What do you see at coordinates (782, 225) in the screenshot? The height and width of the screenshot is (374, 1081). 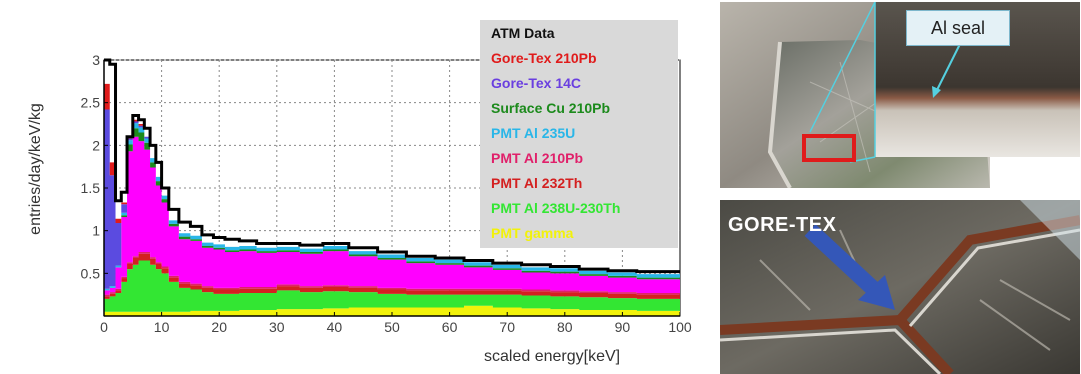 I see `gore-tex-label: GORE-TEX` at bounding box center [782, 225].